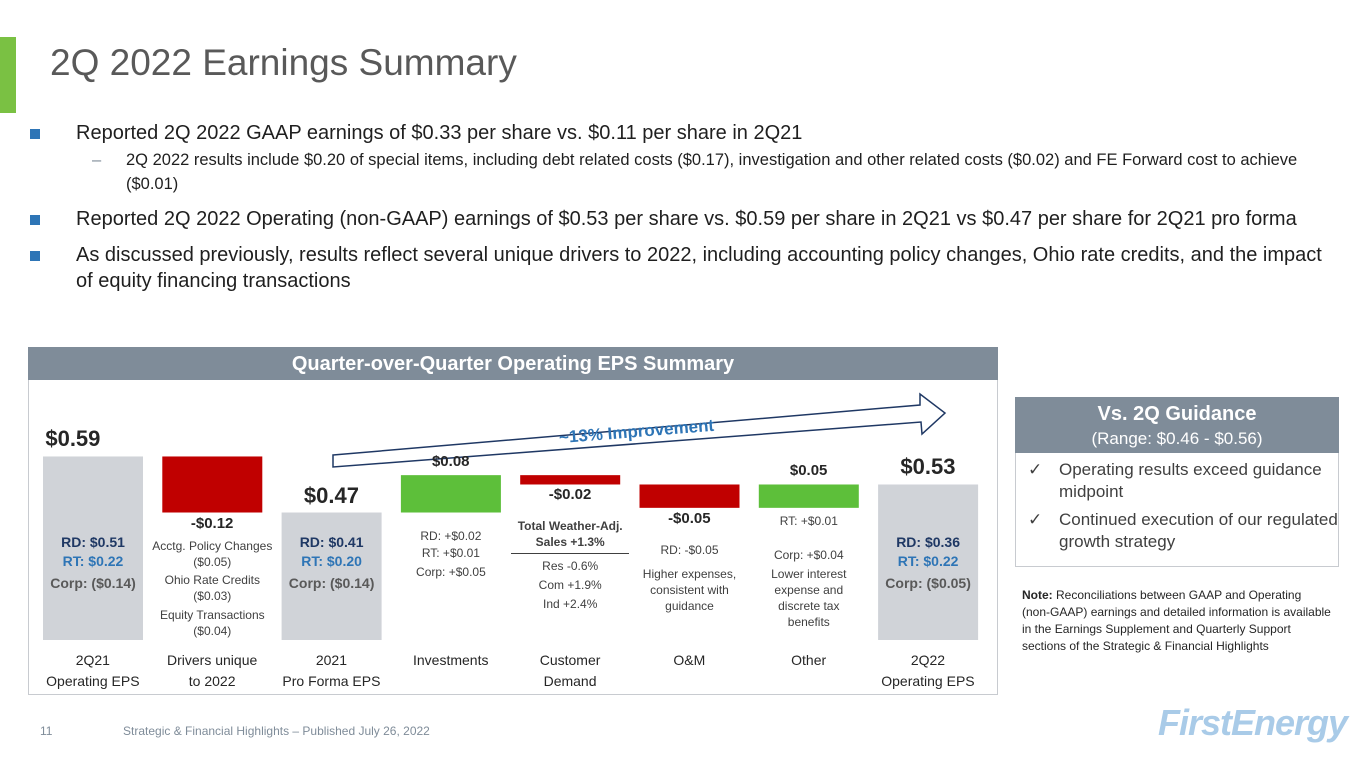  I want to click on bar-note: Ohio Rate Credits ($0.03), so click(212, 588).